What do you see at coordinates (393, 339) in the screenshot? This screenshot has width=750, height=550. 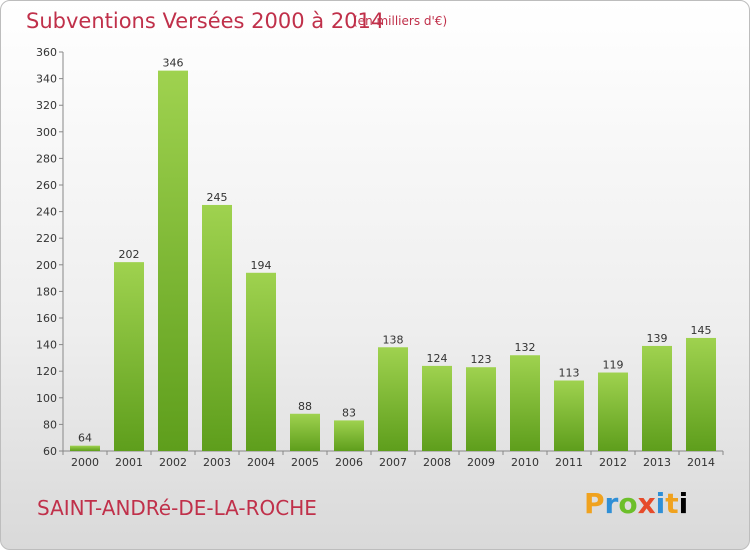 I see `data-label: 138` at bounding box center [393, 339].